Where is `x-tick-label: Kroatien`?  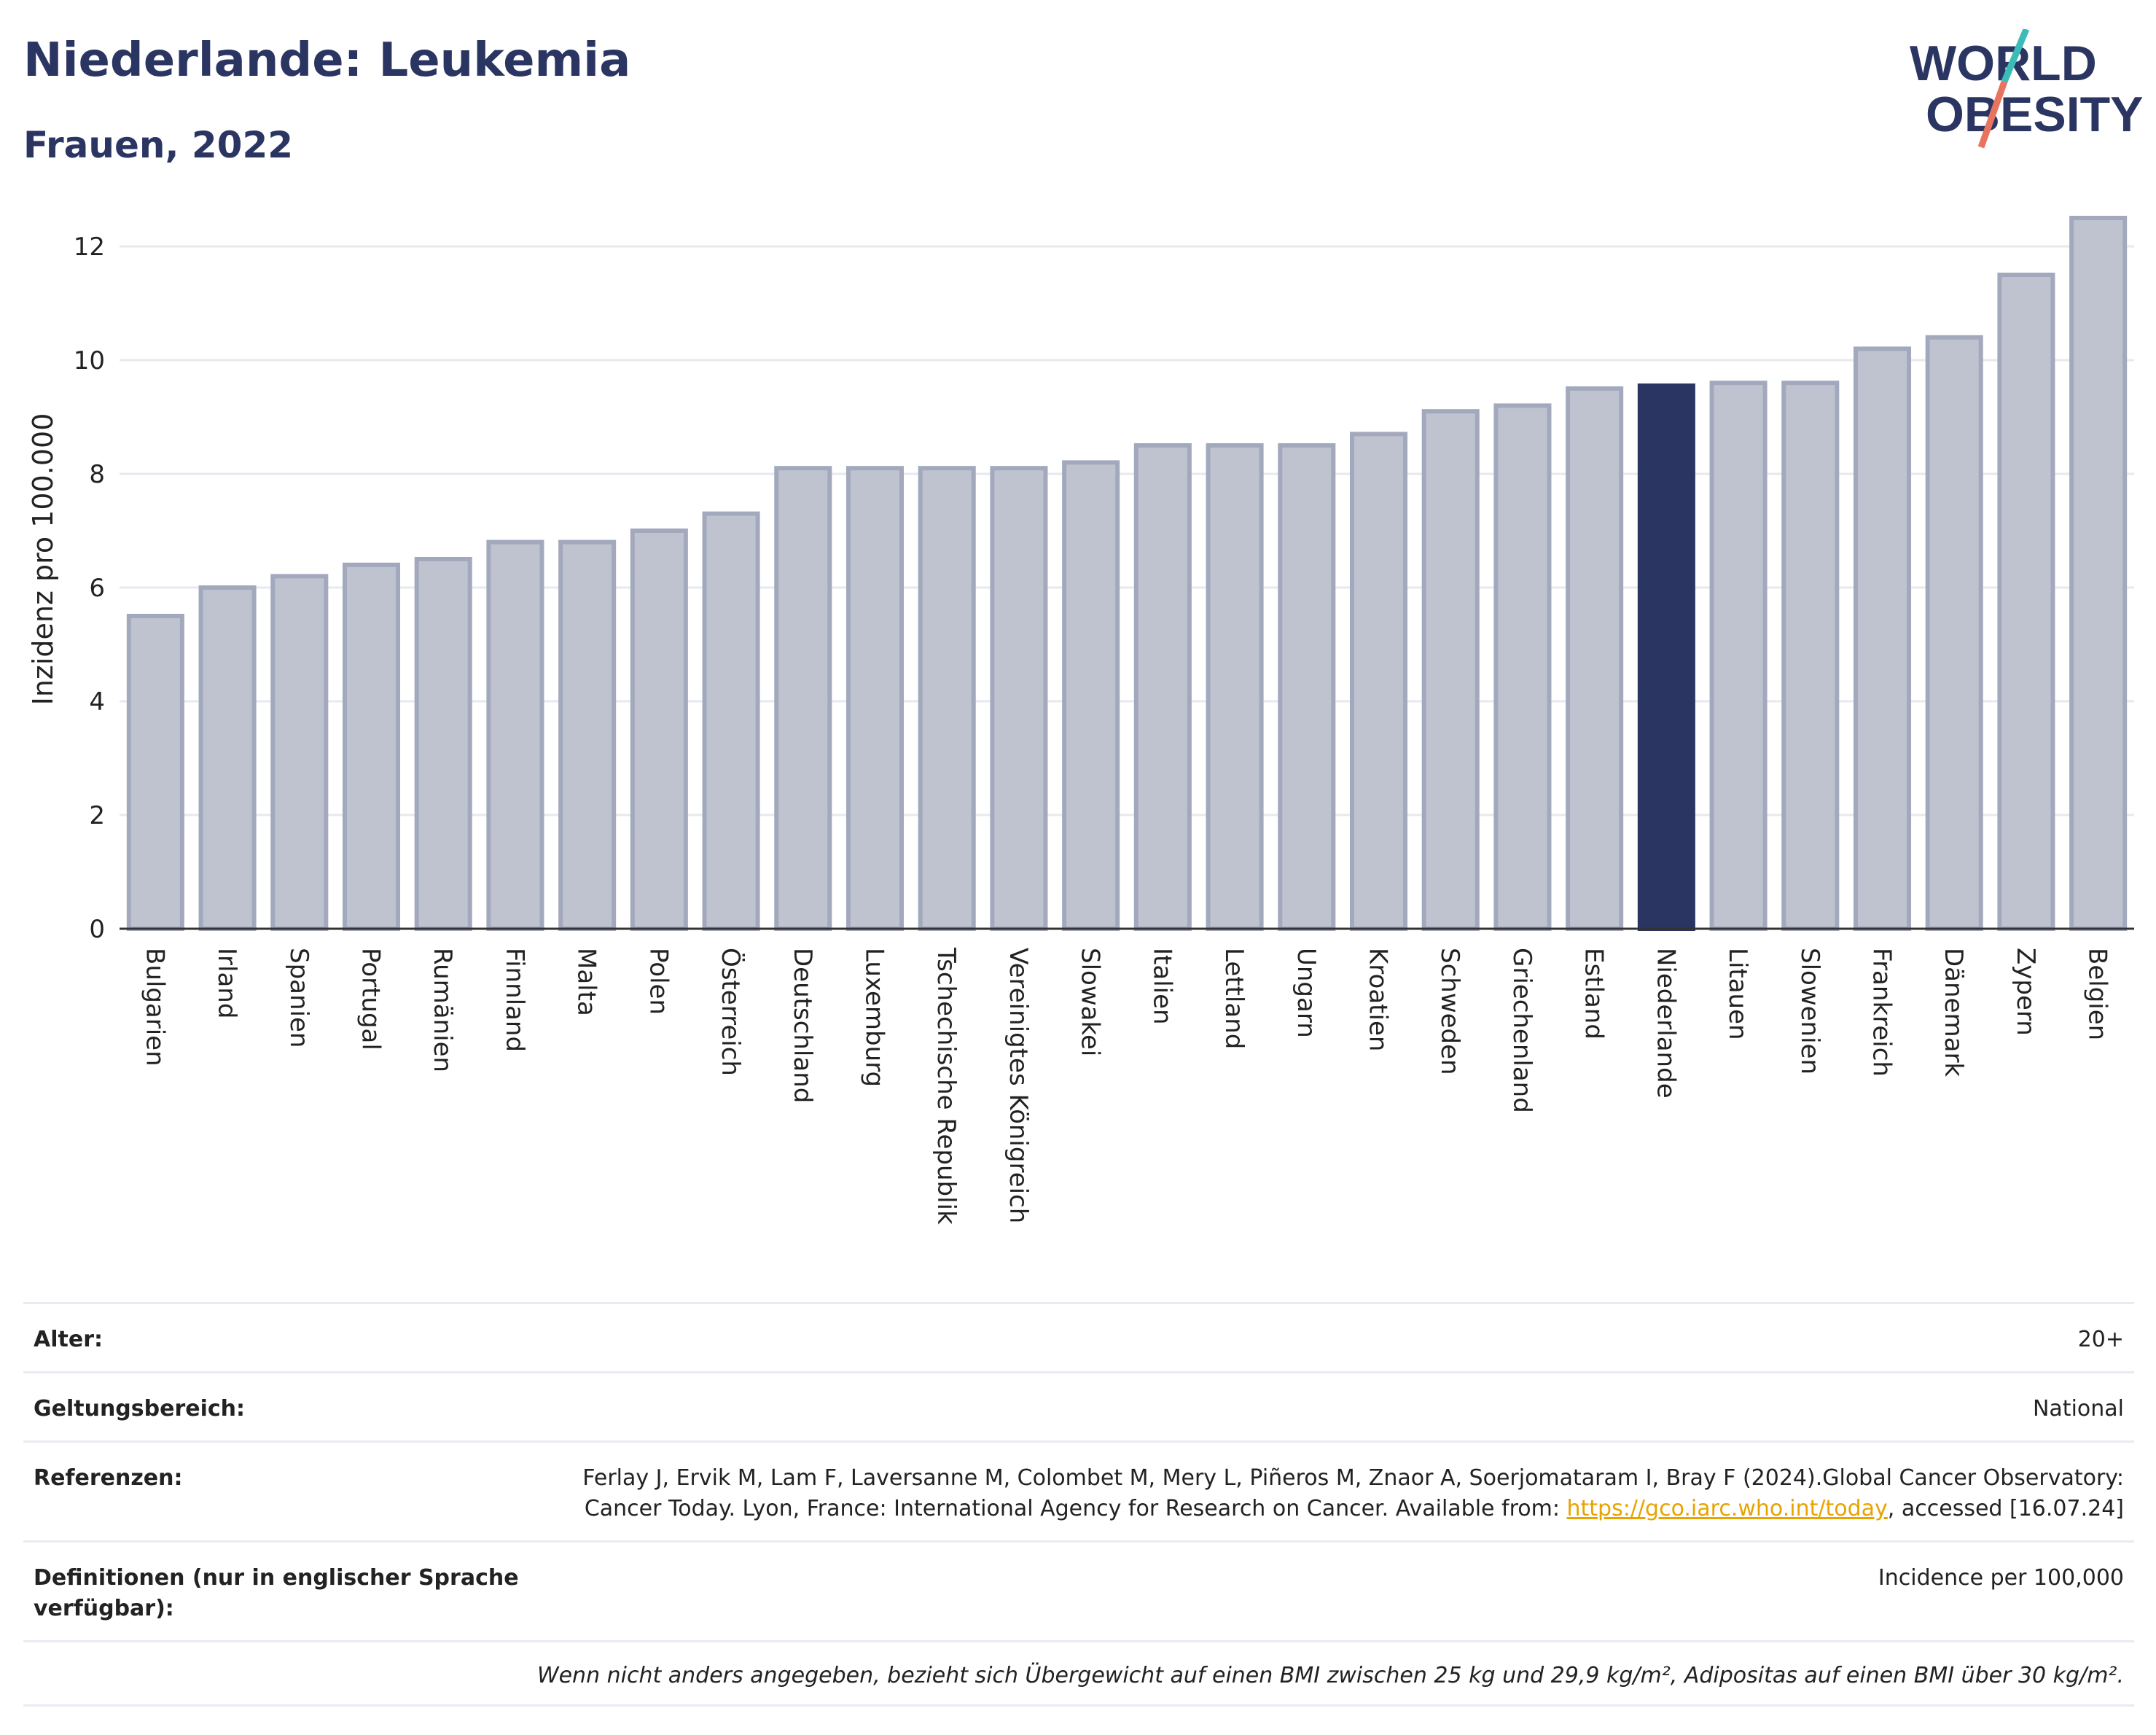
x-tick-label: Kroatien is located at coordinates (1378, 999).